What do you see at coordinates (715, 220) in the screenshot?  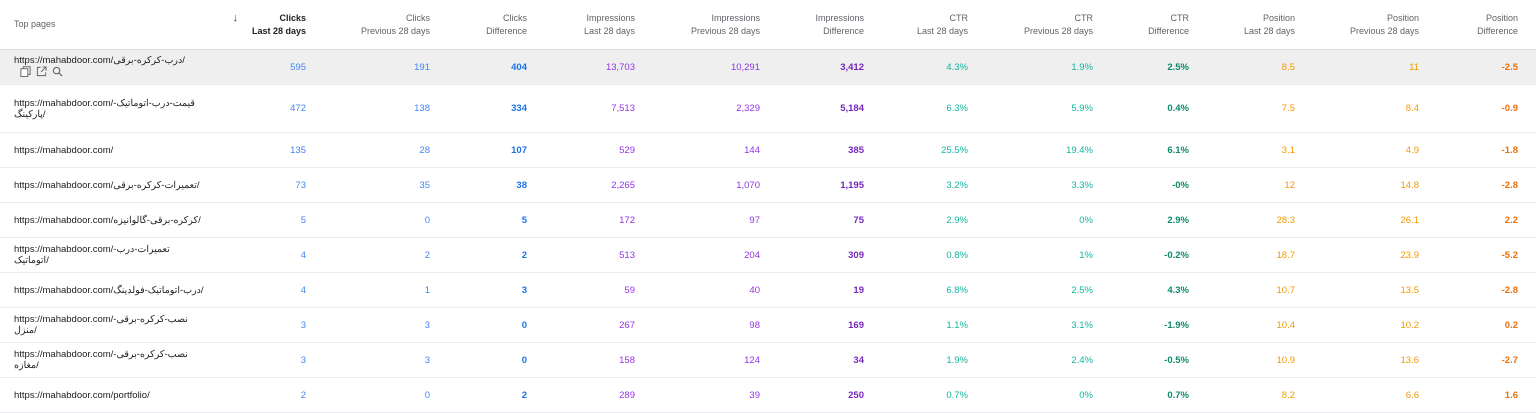 I see `impressions-prev-cell: 97` at bounding box center [715, 220].